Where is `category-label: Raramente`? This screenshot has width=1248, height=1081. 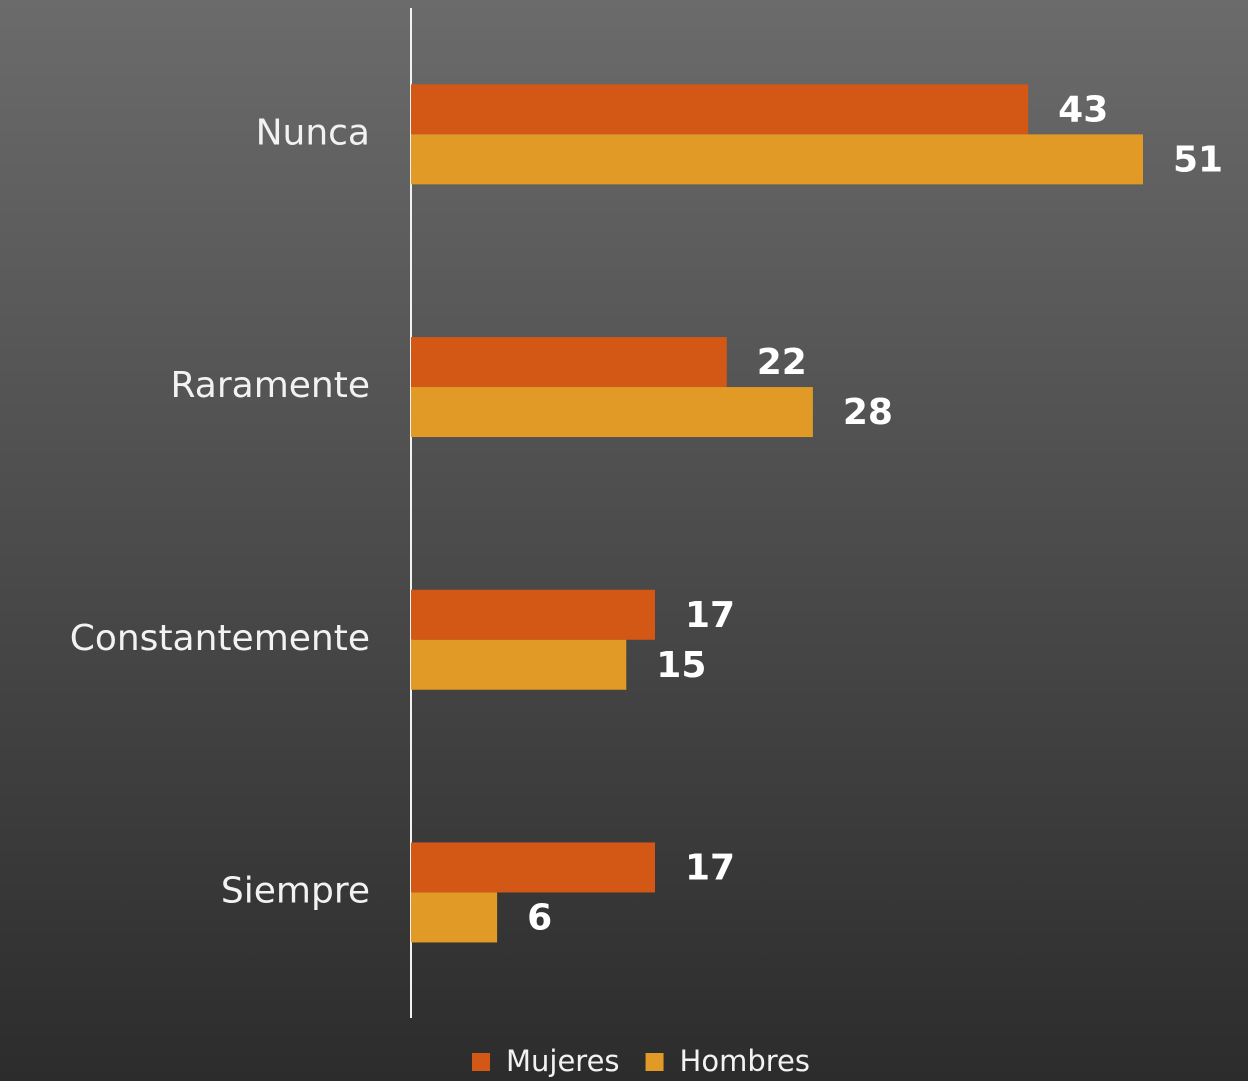
category-label: Raramente is located at coordinates (270, 385).